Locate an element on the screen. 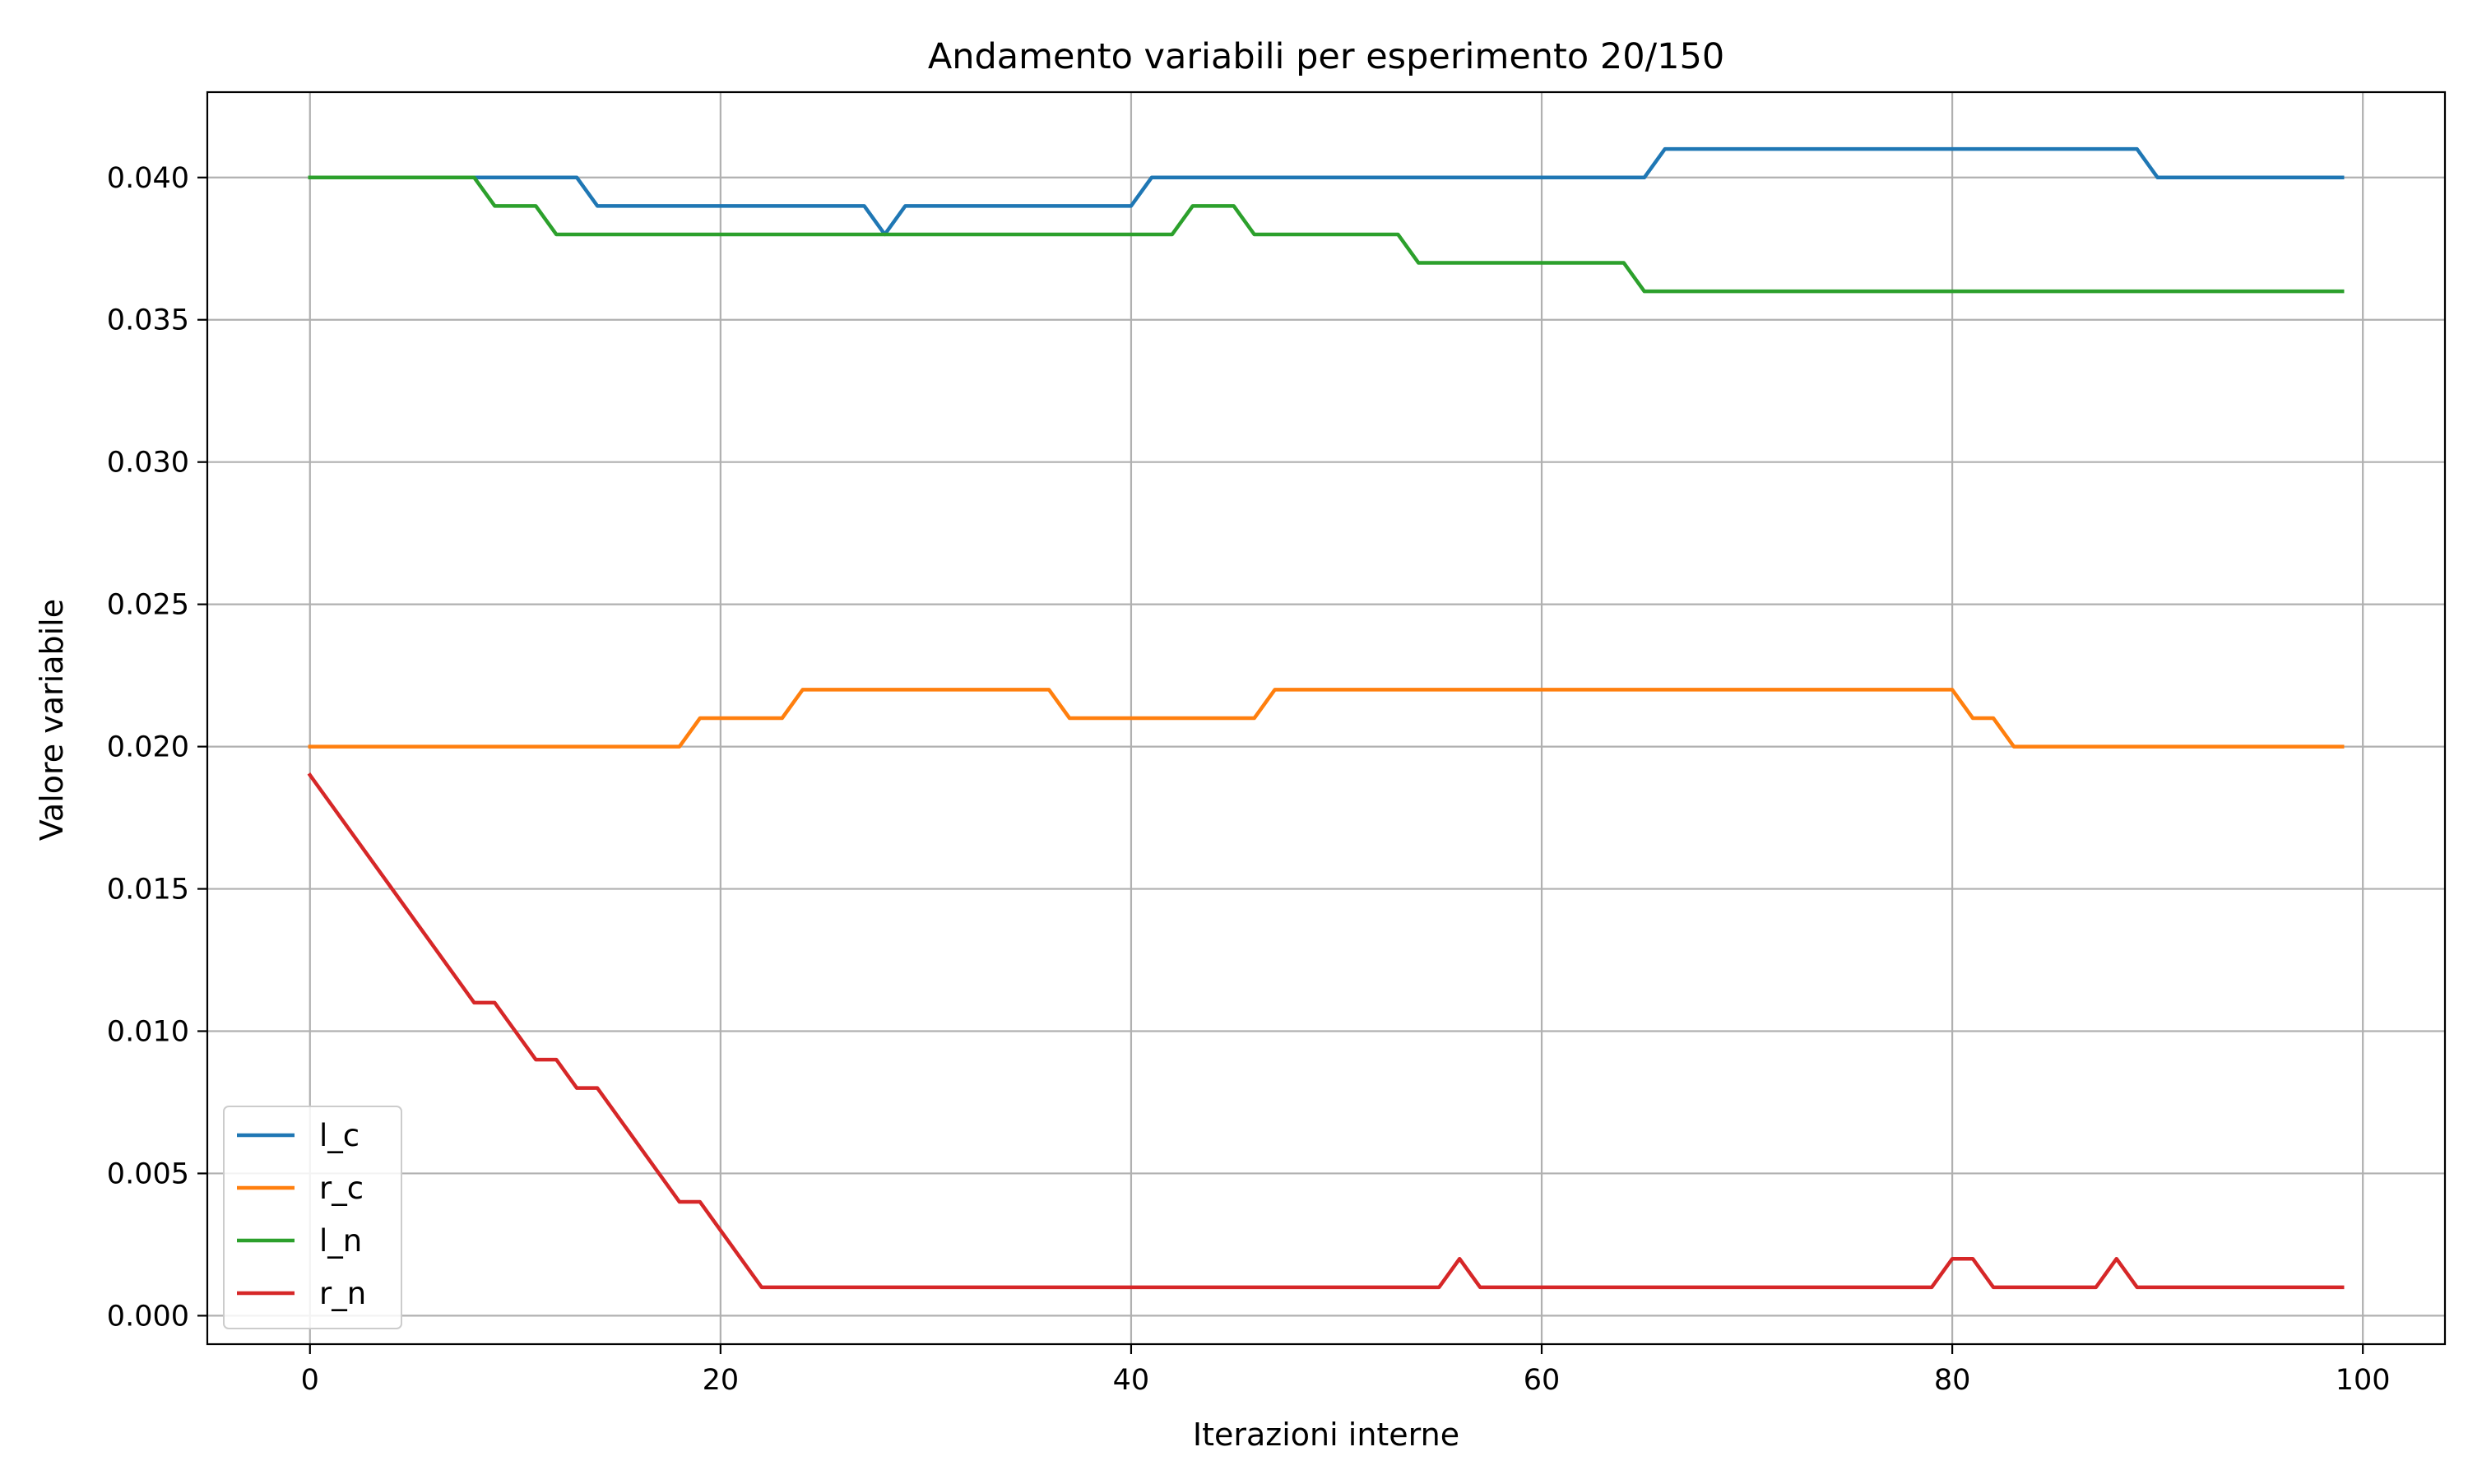 The width and height of the screenshot is (2468, 1484). x-tick-label: 40 is located at coordinates (1131, 1380).